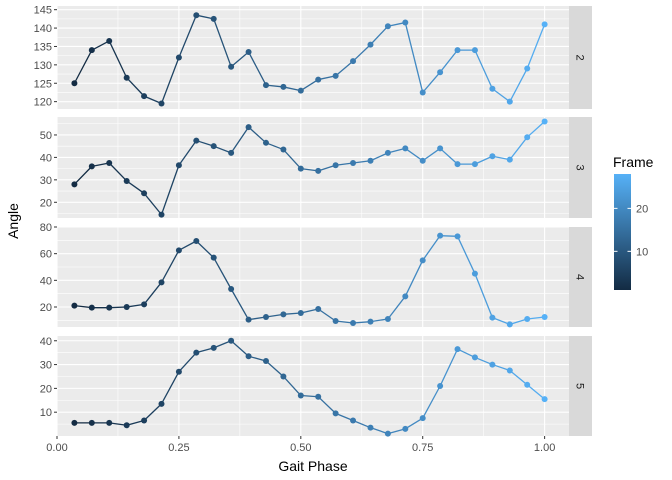 The height and width of the screenshot is (480, 672). I want to click on y-tick-label: 145, so click(43, 11).